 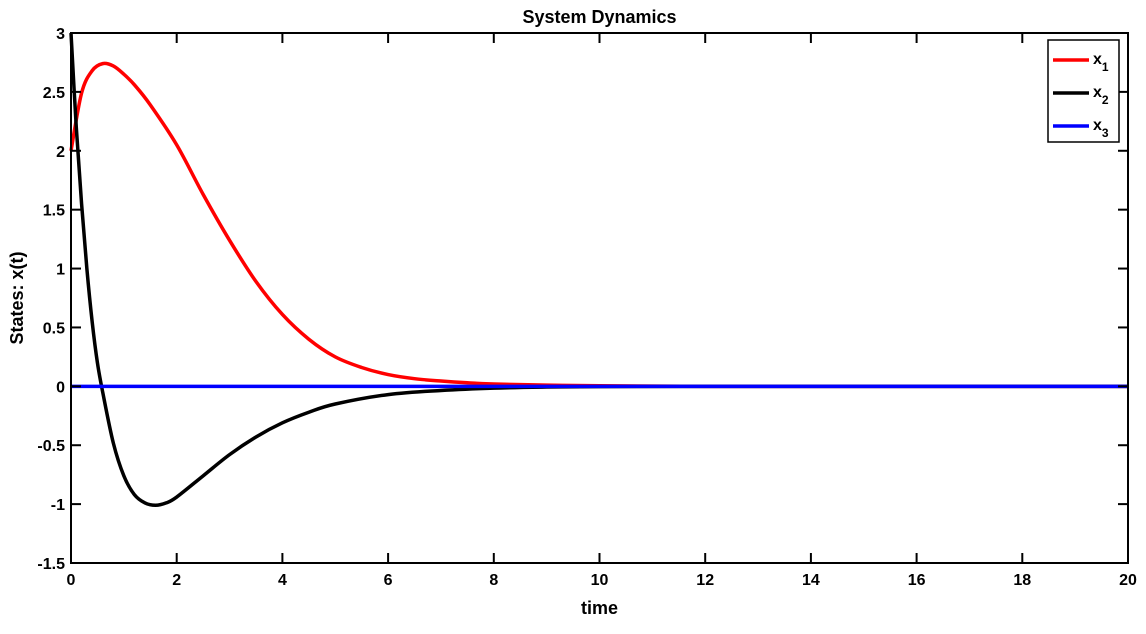 What do you see at coordinates (51, 564) in the screenshot?
I see `y-tick-label: -1.5` at bounding box center [51, 564].